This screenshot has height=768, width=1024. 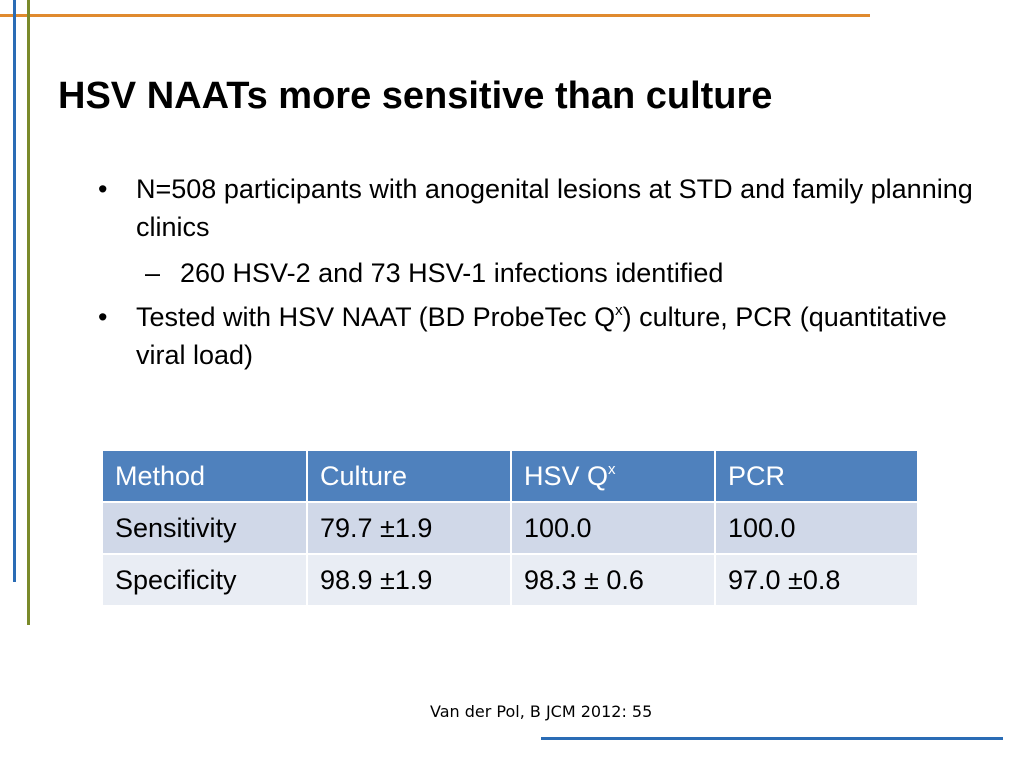 What do you see at coordinates (28, 312) in the screenshot?
I see `left-olive-line` at bounding box center [28, 312].